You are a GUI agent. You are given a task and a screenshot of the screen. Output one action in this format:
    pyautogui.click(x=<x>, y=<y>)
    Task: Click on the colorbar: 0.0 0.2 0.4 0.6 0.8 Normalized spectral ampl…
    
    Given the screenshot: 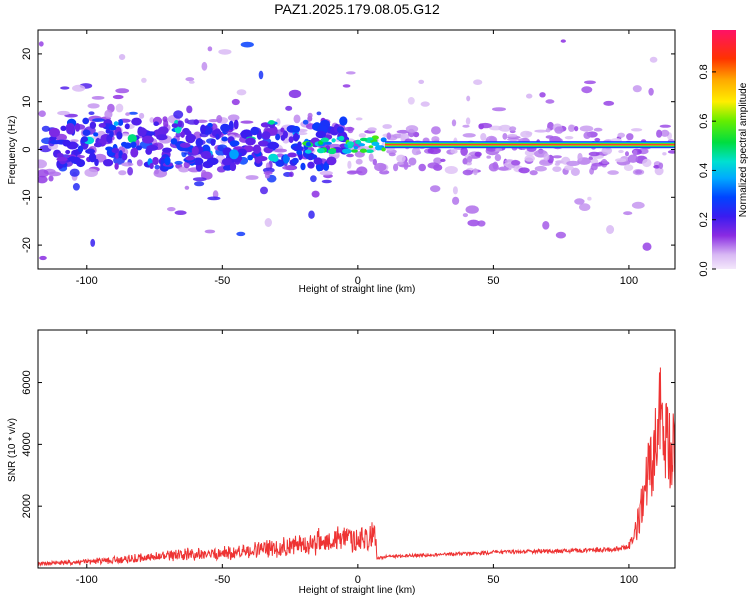 What is the action you would take?
    pyautogui.click(x=723, y=153)
    